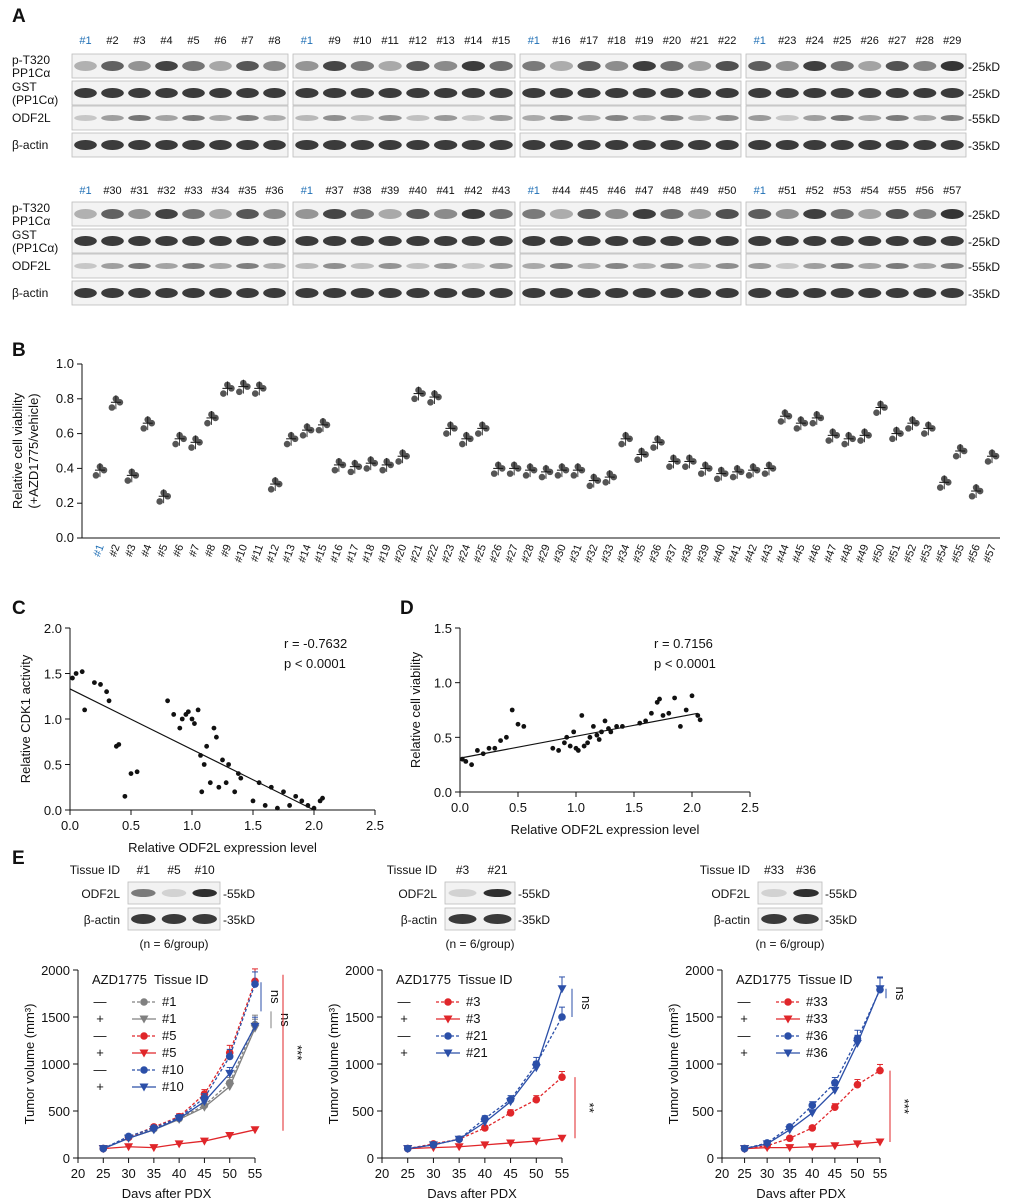 The image size is (1022, 1198). Describe the element at coordinates (333, 1064) in the screenshot. I see `y-axis-label: Tumor volume (mm³)` at that location.